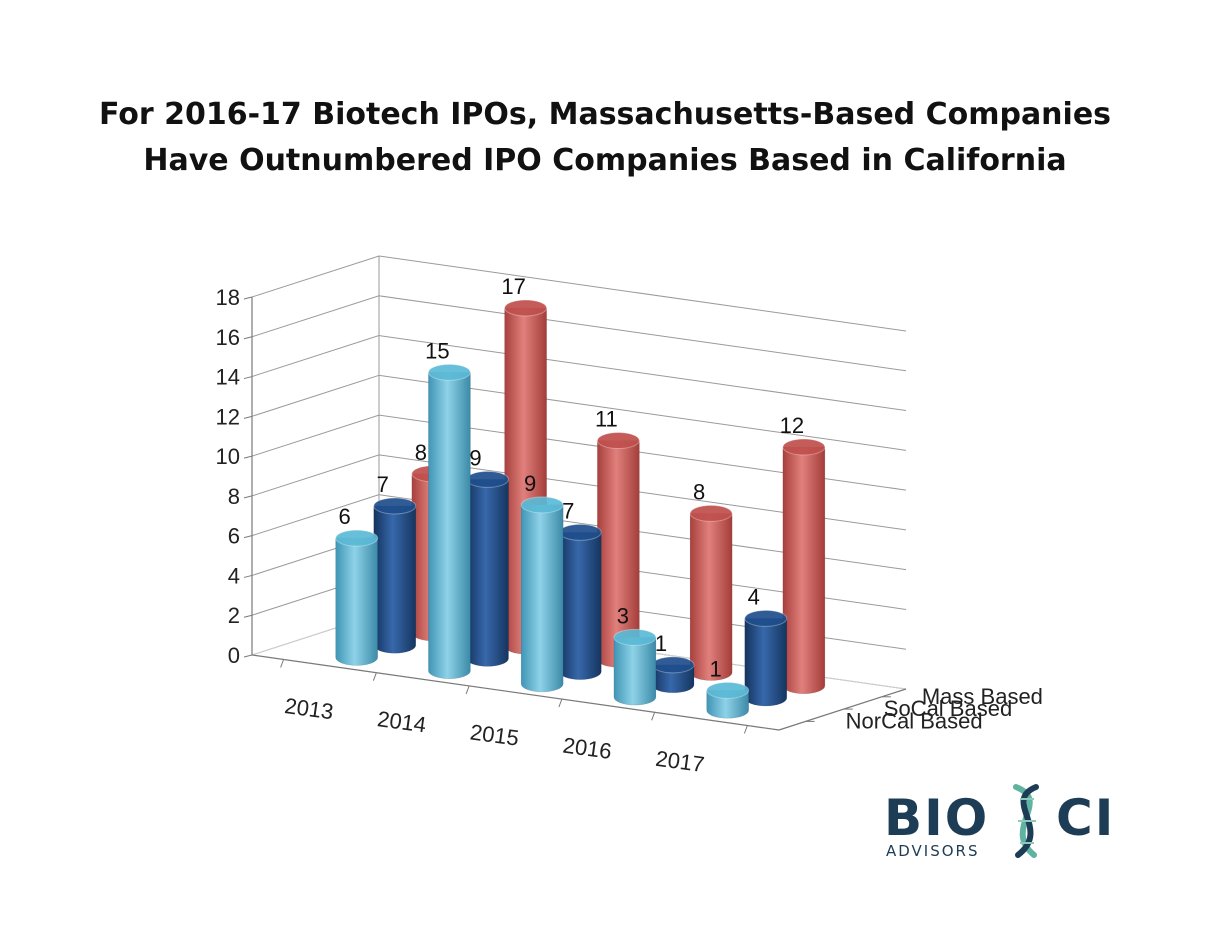 The height and width of the screenshot is (935, 1210). I want to click on x-tick-label: 2015, so click(495, 734).